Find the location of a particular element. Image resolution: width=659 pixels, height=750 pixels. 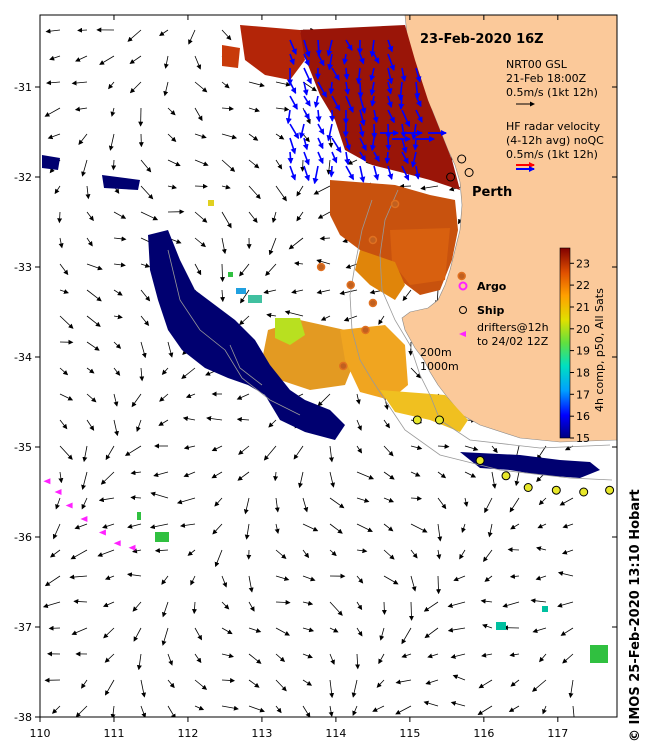

drifter-marker is located at coordinates (84, 519).